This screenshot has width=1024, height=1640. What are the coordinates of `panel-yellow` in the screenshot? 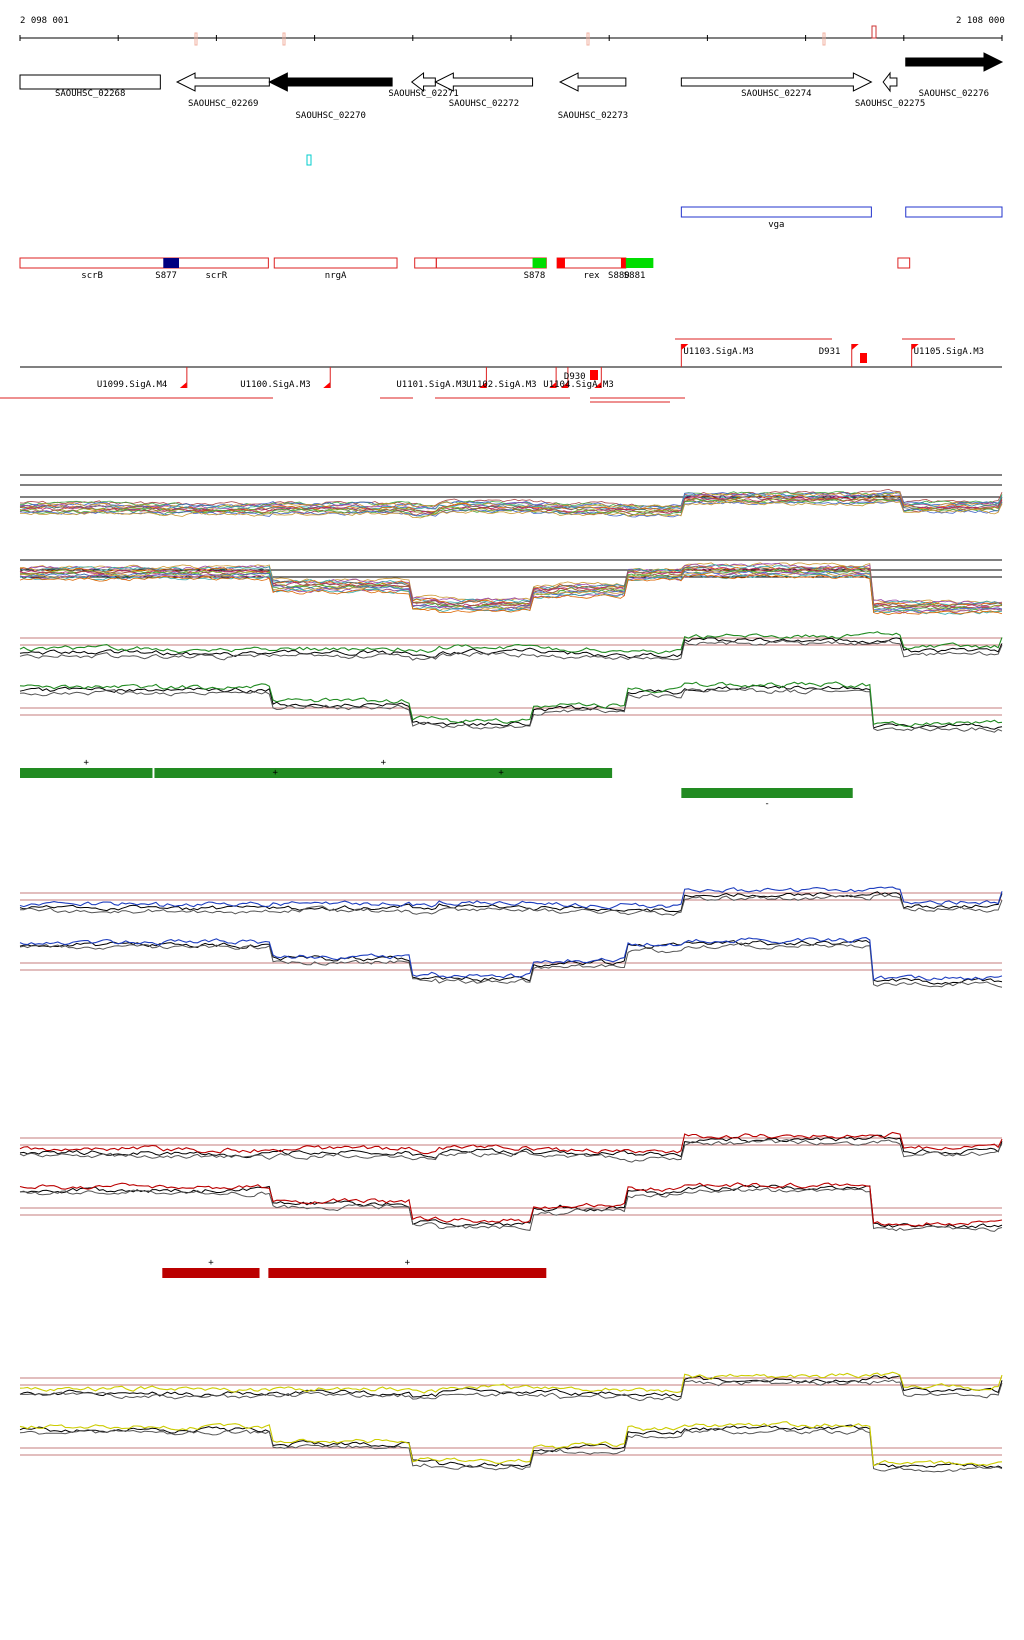 It's located at (511, 1422).